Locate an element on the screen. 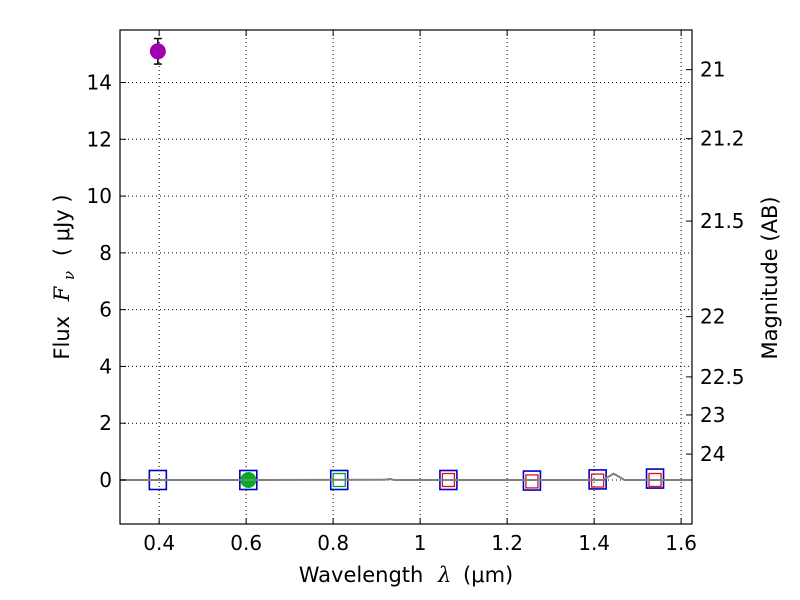 The width and height of the screenshot is (800, 600). mag-tick-label: 23 is located at coordinates (712, 415).